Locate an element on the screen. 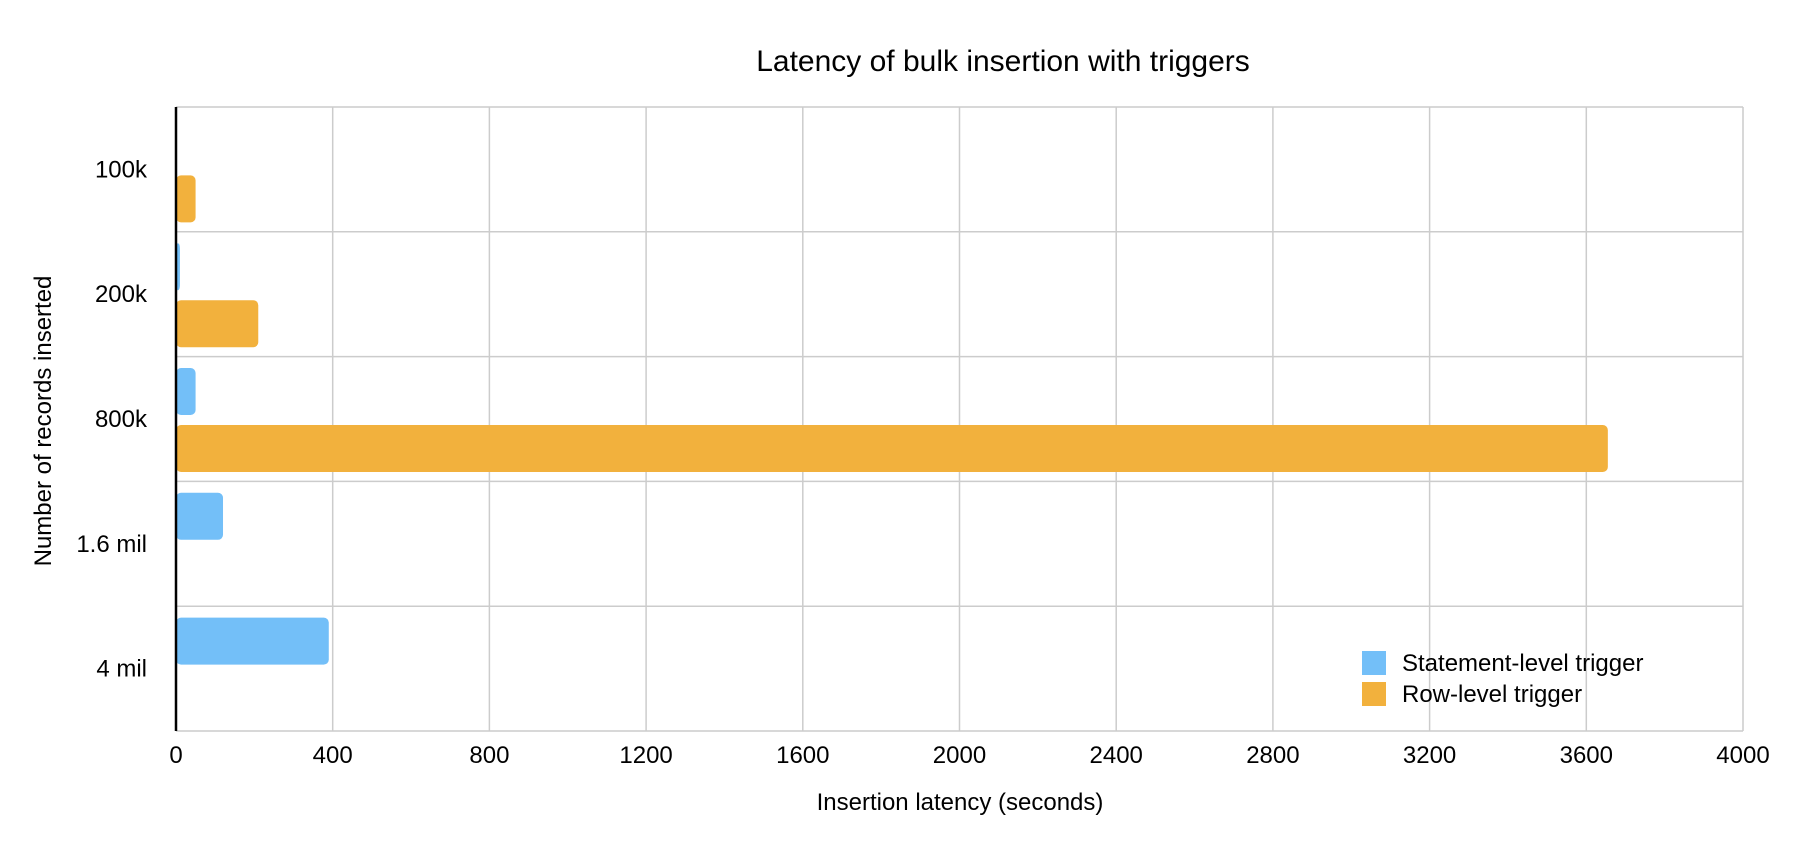 This screenshot has width=1816, height=868. chart-title: Latency of bulk insertion with triggers is located at coordinates (1003, 61).